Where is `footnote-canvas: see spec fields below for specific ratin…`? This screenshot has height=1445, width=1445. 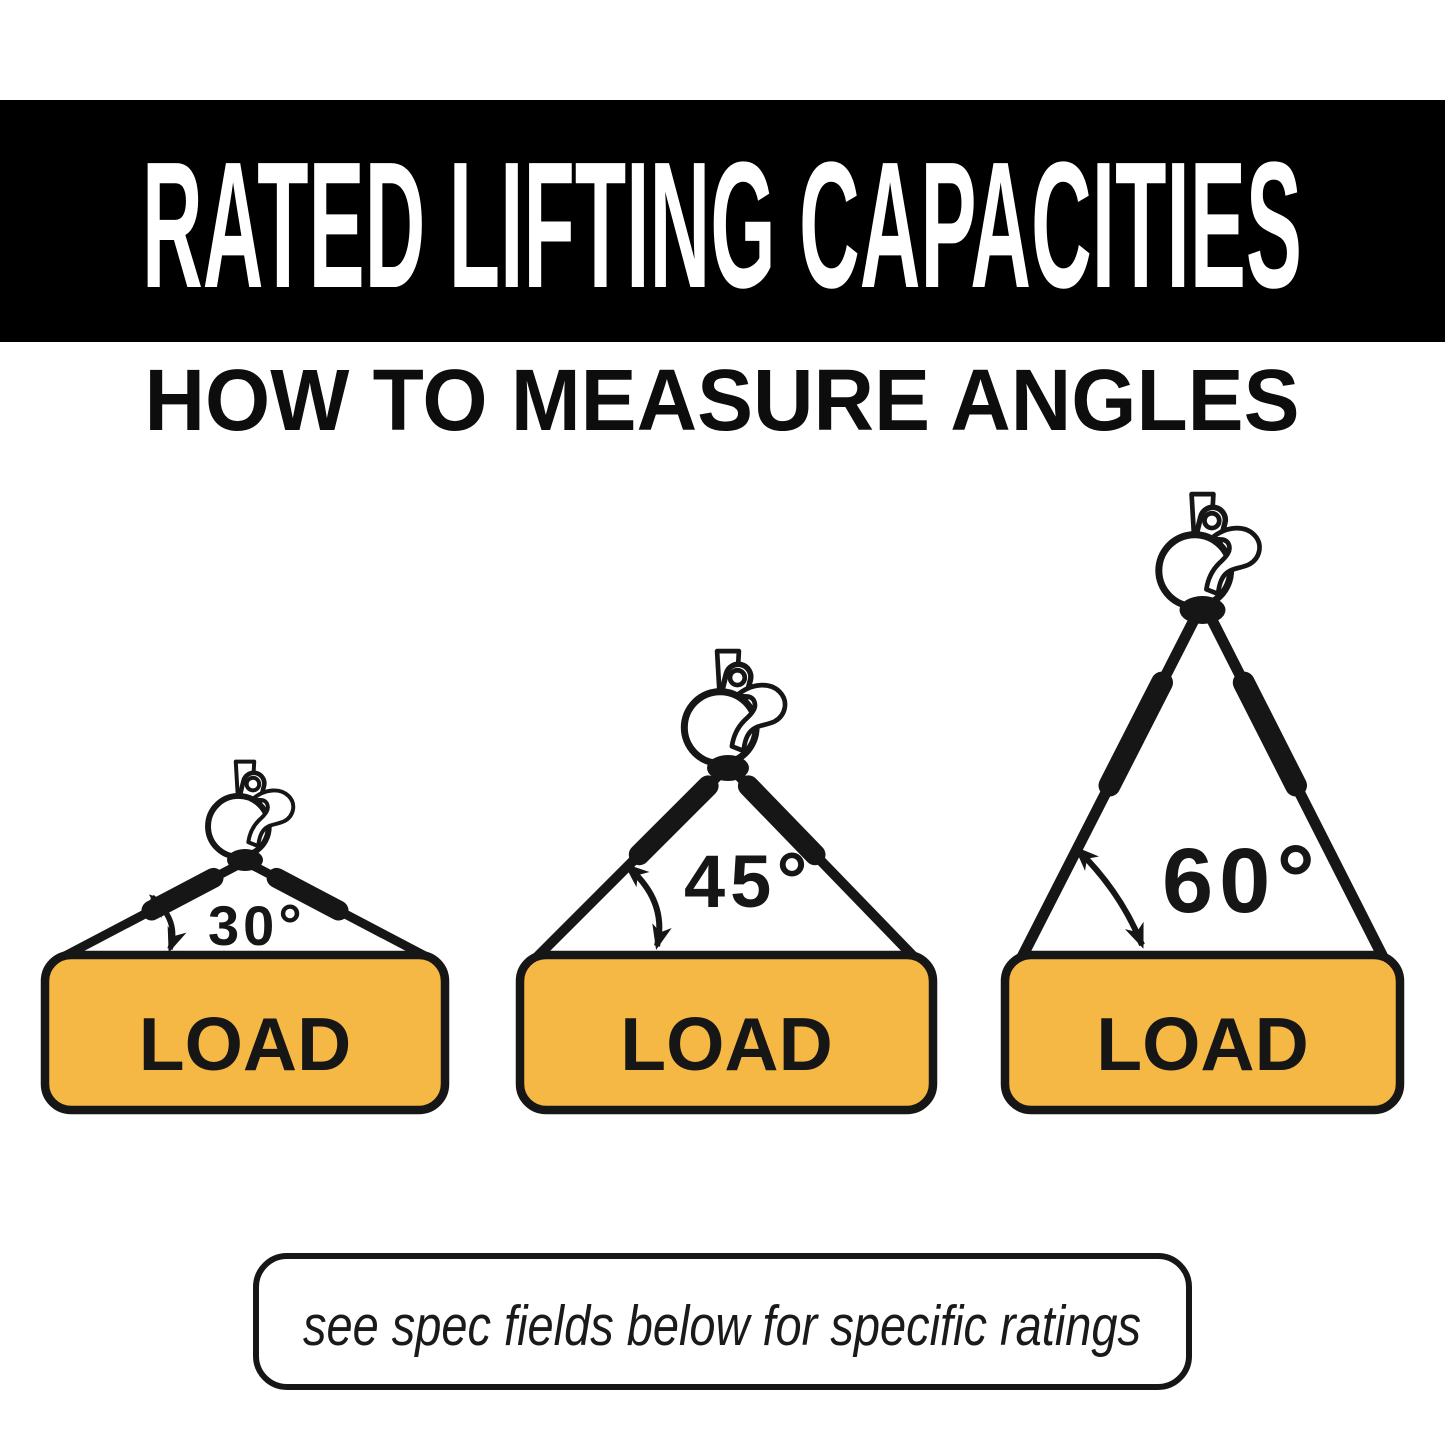
footnote-canvas: see spec fields below for specific ratin… is located at coordinates (722, 1326).